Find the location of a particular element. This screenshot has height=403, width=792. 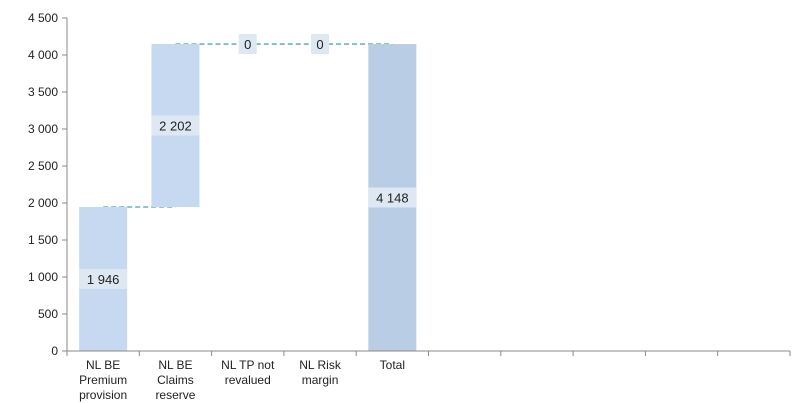

x-category-label: Total is located at coordinates (392, 365).